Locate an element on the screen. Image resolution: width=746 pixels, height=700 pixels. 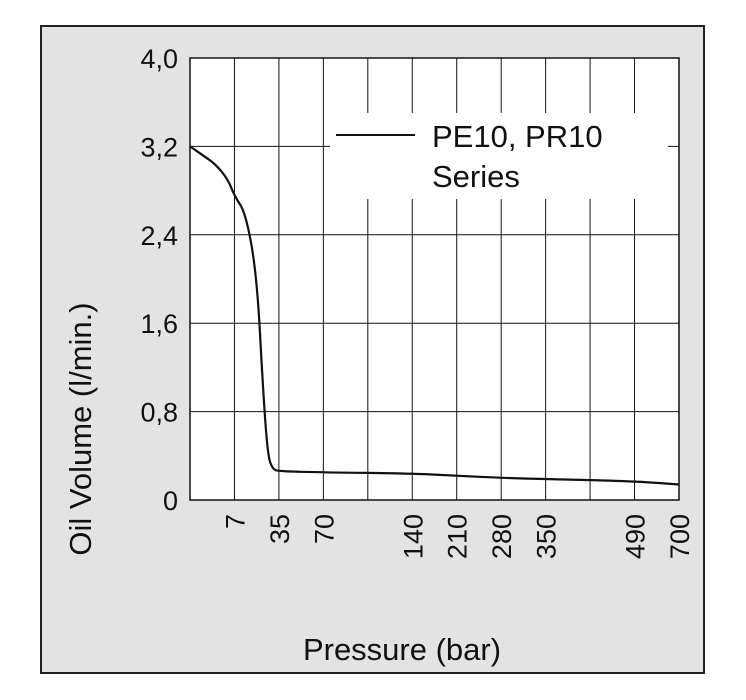
x-tick-label: 700 is located at coordinates (680, 536).